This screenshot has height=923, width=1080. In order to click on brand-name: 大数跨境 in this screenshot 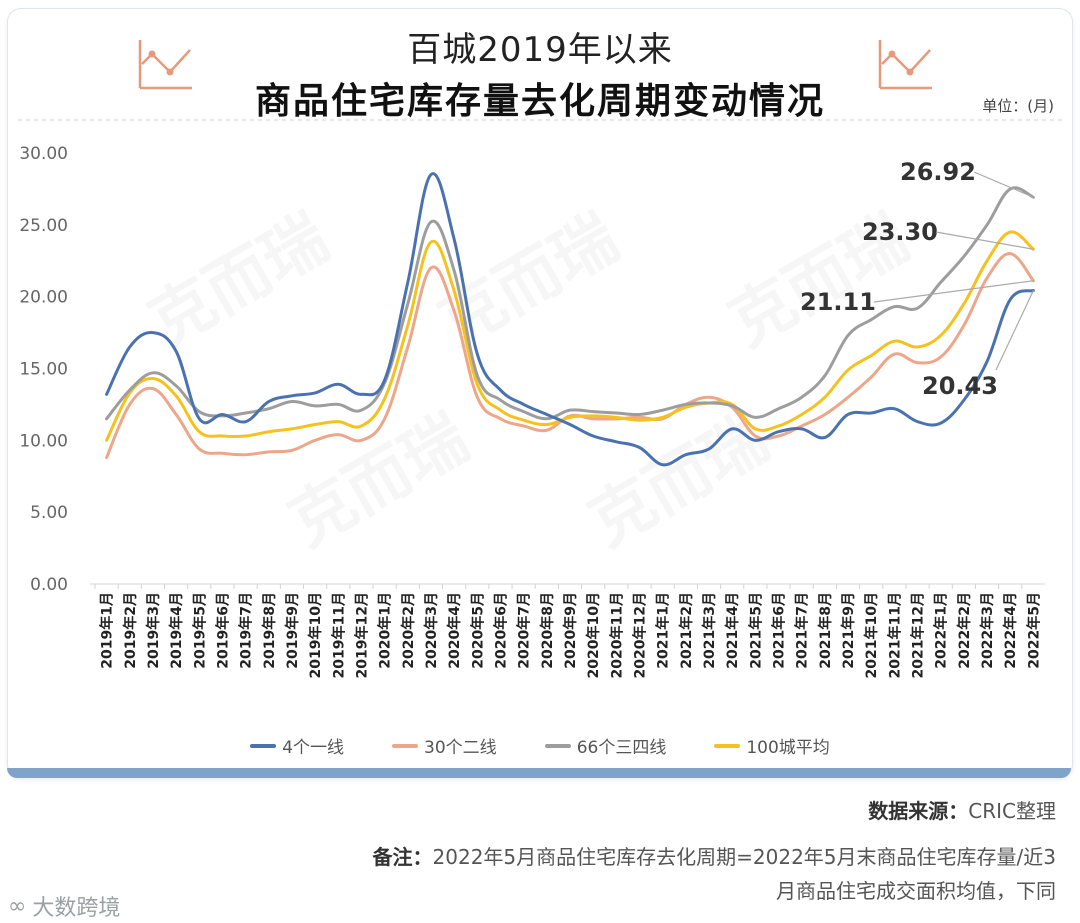, I will do `click(76, 908)`.